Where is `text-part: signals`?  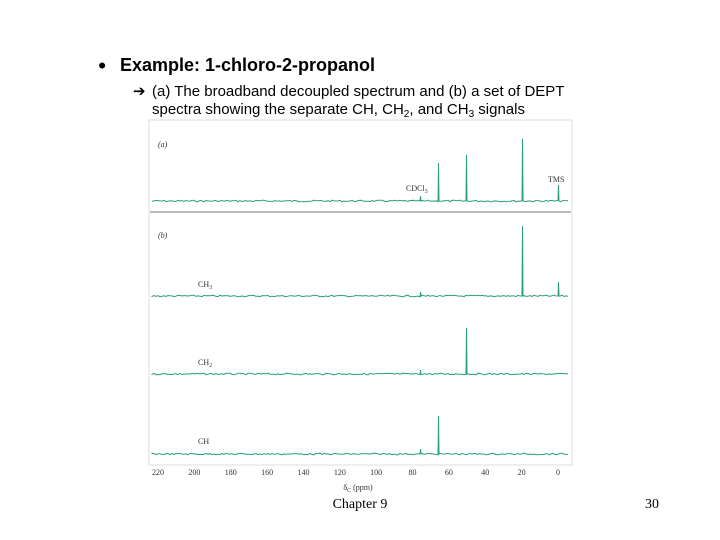 text-part: signals is located at coordinates (499, 109).